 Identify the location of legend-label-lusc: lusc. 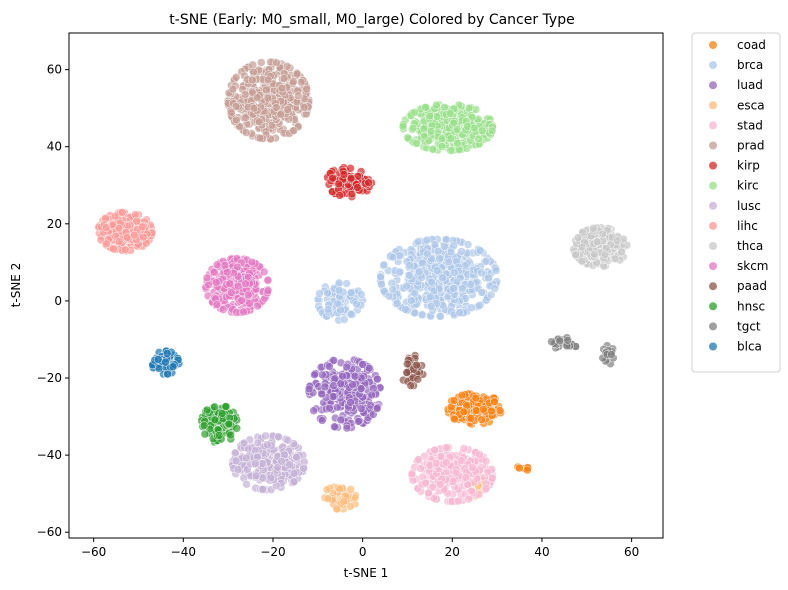
(749, 206).